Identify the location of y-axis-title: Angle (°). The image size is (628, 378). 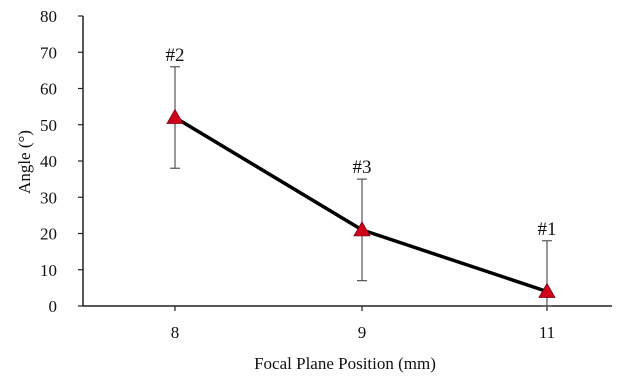
(24, 162).